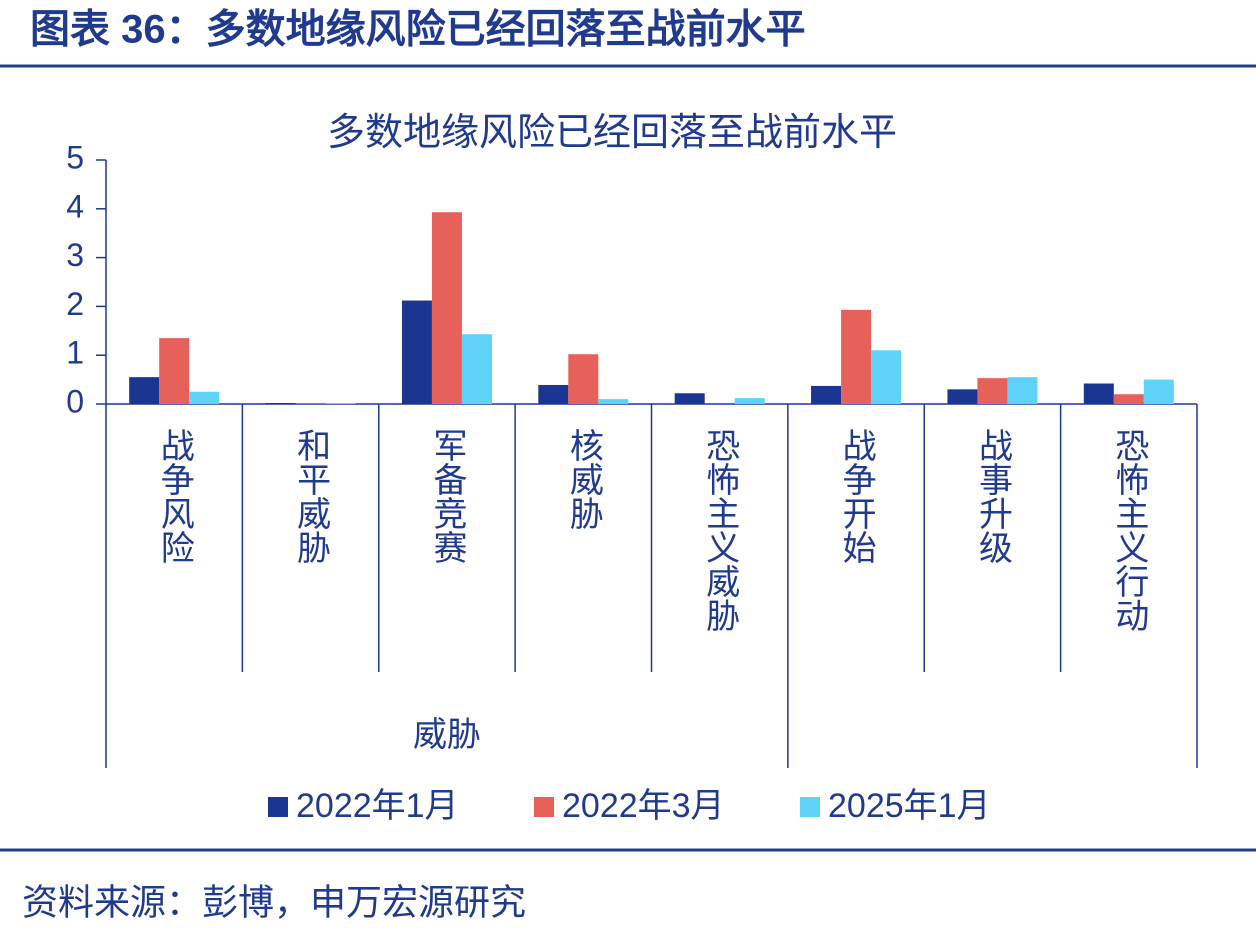  I want to click on x-tick-label: 战争开始, so click(856, 496).